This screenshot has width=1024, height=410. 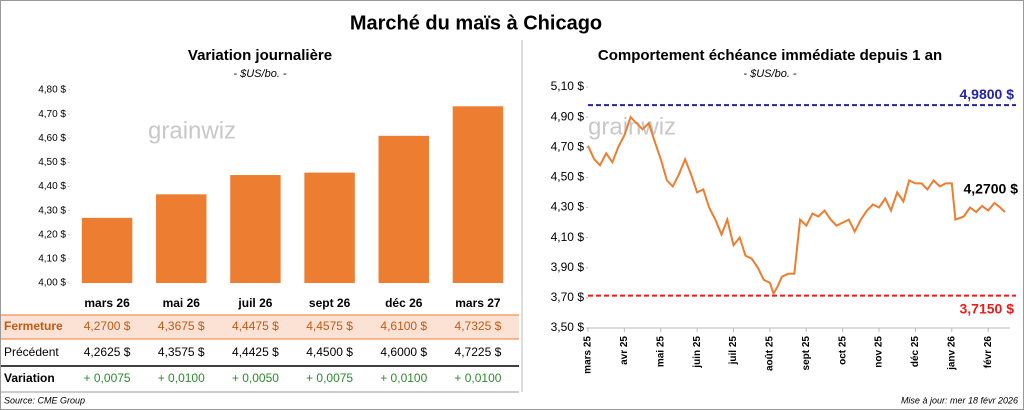 I want to click on y-tick-label: 3,50 $, so click(x=568, y=327).